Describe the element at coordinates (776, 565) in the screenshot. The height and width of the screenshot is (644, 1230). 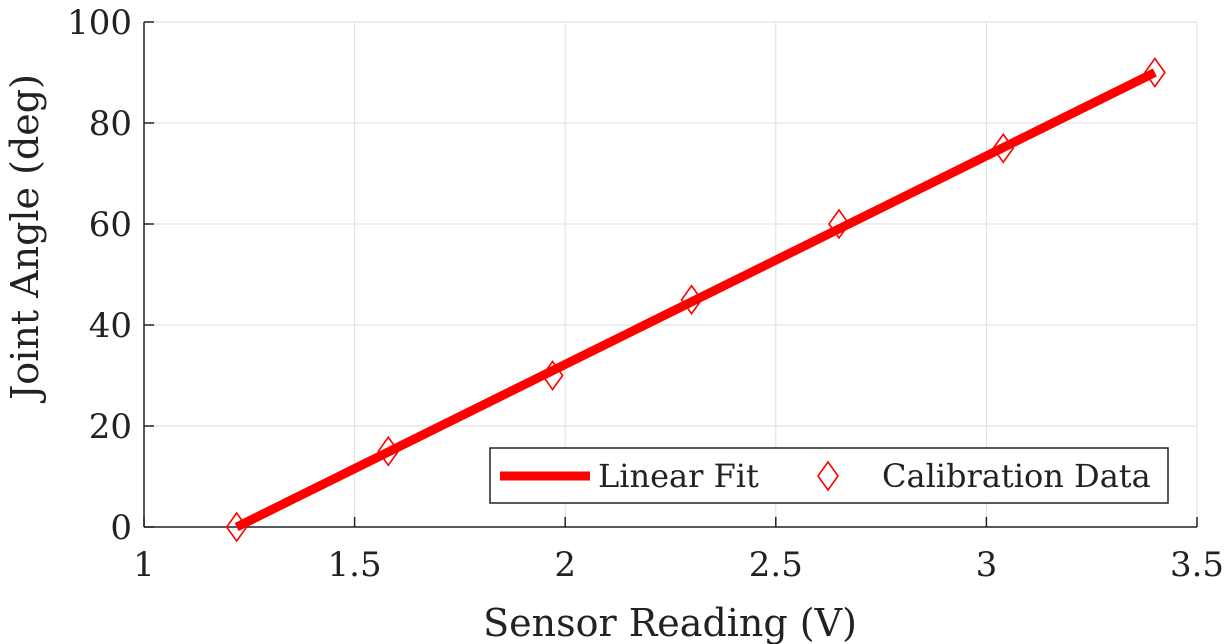
I see `x-tick-label: 2.5` at that location.